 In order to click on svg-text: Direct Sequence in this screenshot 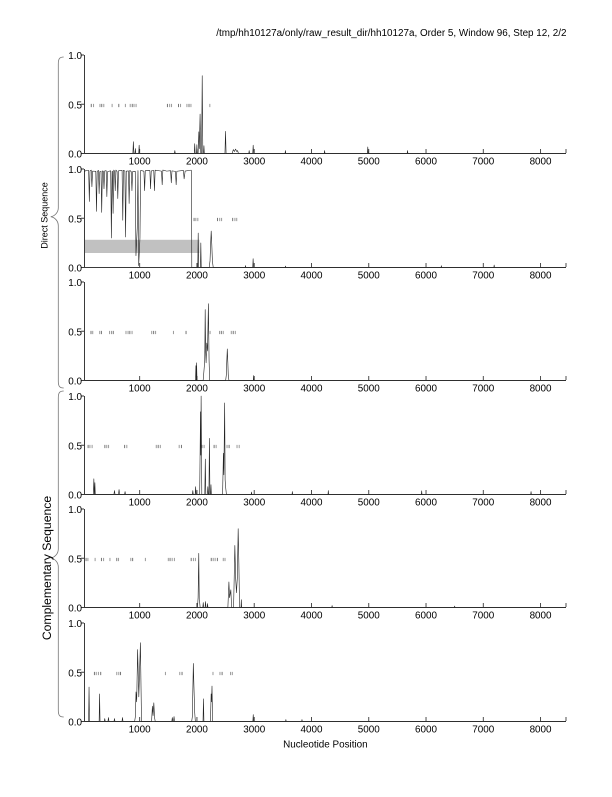, I will do `click(44, 215)`.